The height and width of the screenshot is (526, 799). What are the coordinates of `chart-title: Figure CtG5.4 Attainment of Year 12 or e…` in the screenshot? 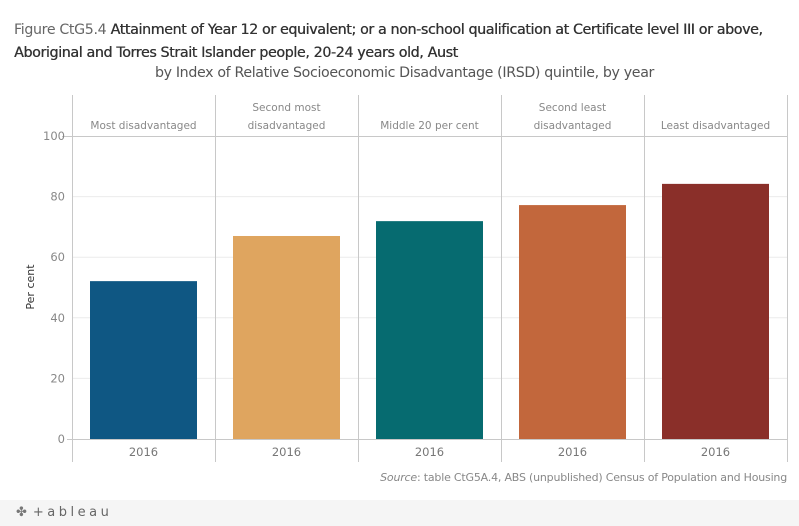 It's located at (406, 42).